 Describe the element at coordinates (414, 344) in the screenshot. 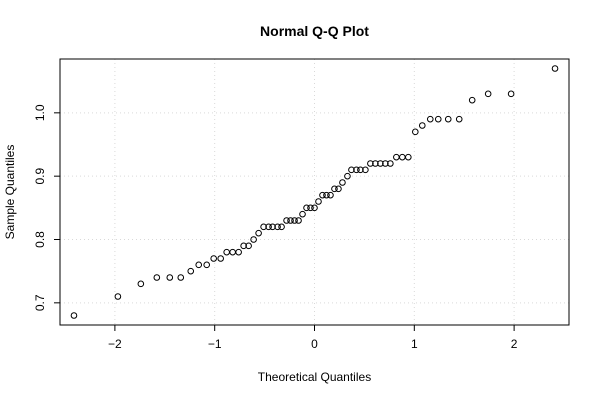

I see `x-tick-label: 1` at that location.